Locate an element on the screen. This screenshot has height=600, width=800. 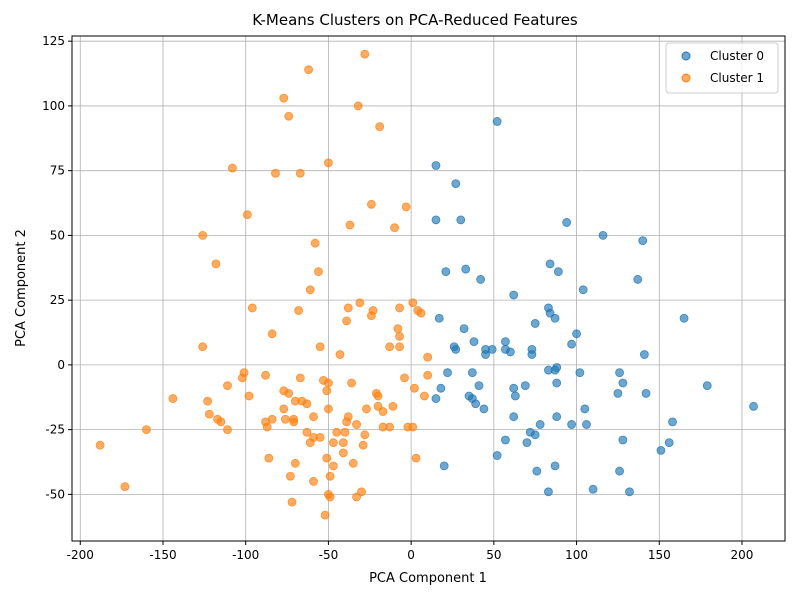
y-tick-label: 75 is located at coordinates (57, 171).